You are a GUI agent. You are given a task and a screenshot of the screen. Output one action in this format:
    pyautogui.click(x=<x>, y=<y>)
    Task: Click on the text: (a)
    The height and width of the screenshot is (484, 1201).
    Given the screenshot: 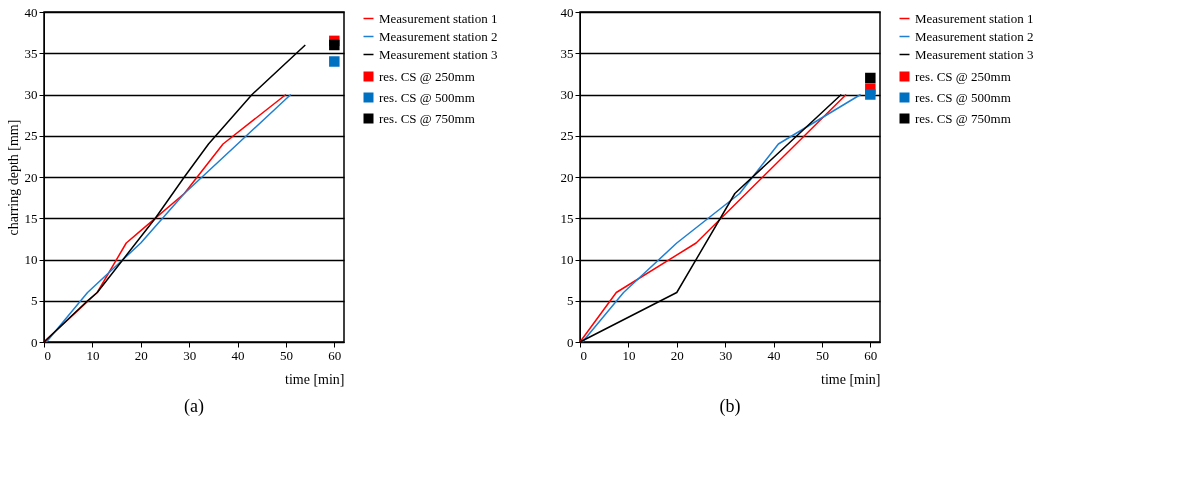 What is the action you would take?
    pyautogui.click(x=194, y=406)
    